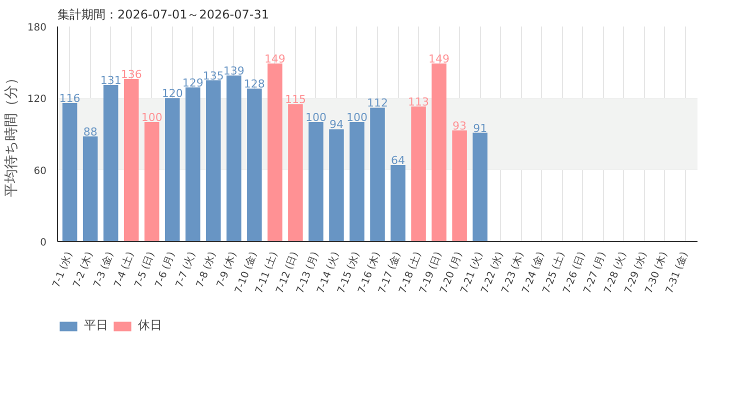 The image size is (750, 410). I want to click on legend-label: 平日, so click(96, 325).